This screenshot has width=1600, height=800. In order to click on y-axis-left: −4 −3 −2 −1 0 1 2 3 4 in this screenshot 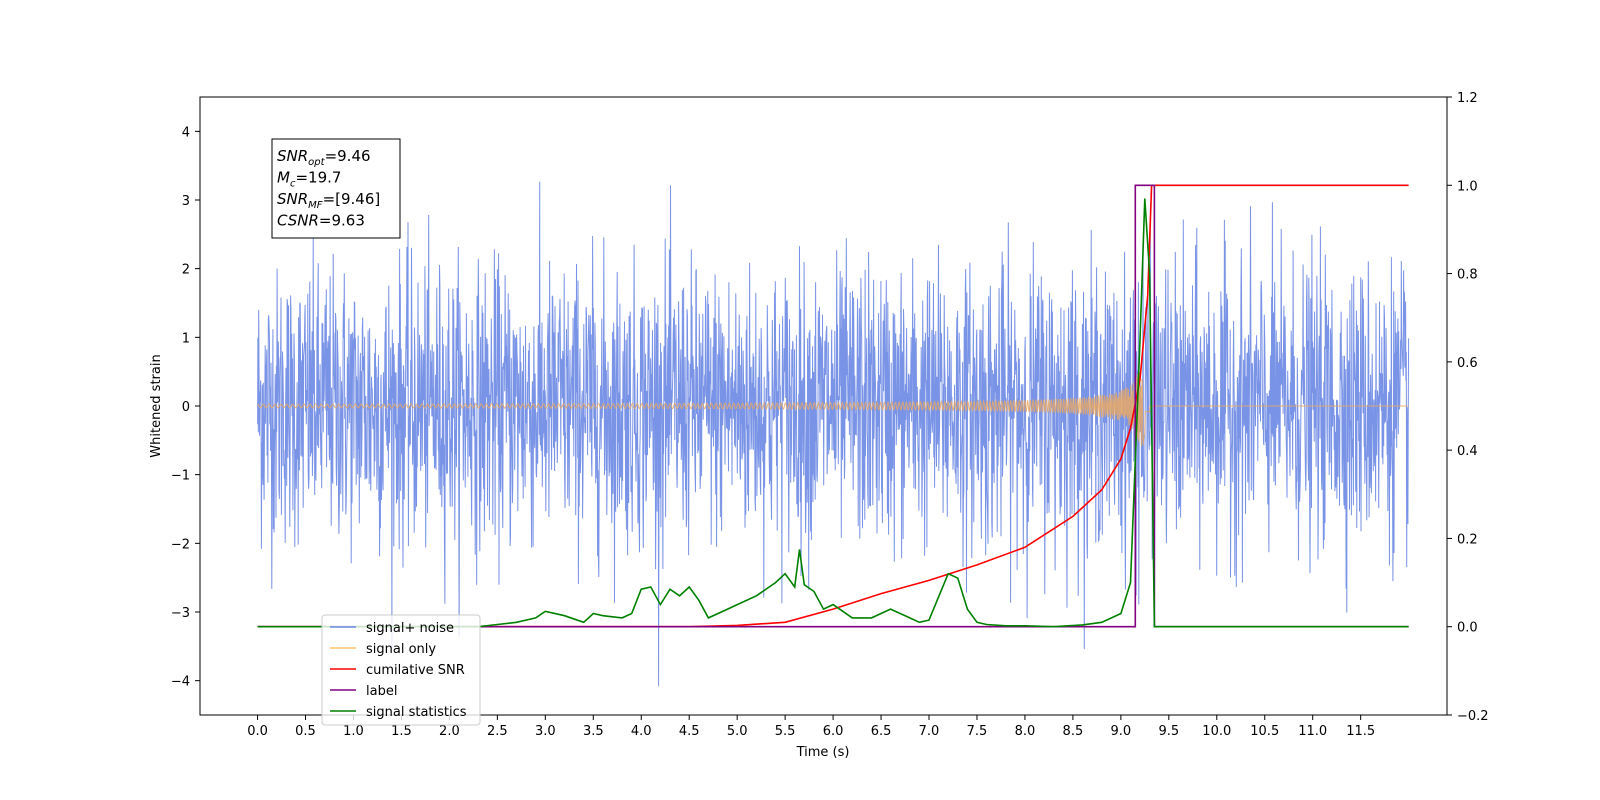, I will do `click(185, 407)`.